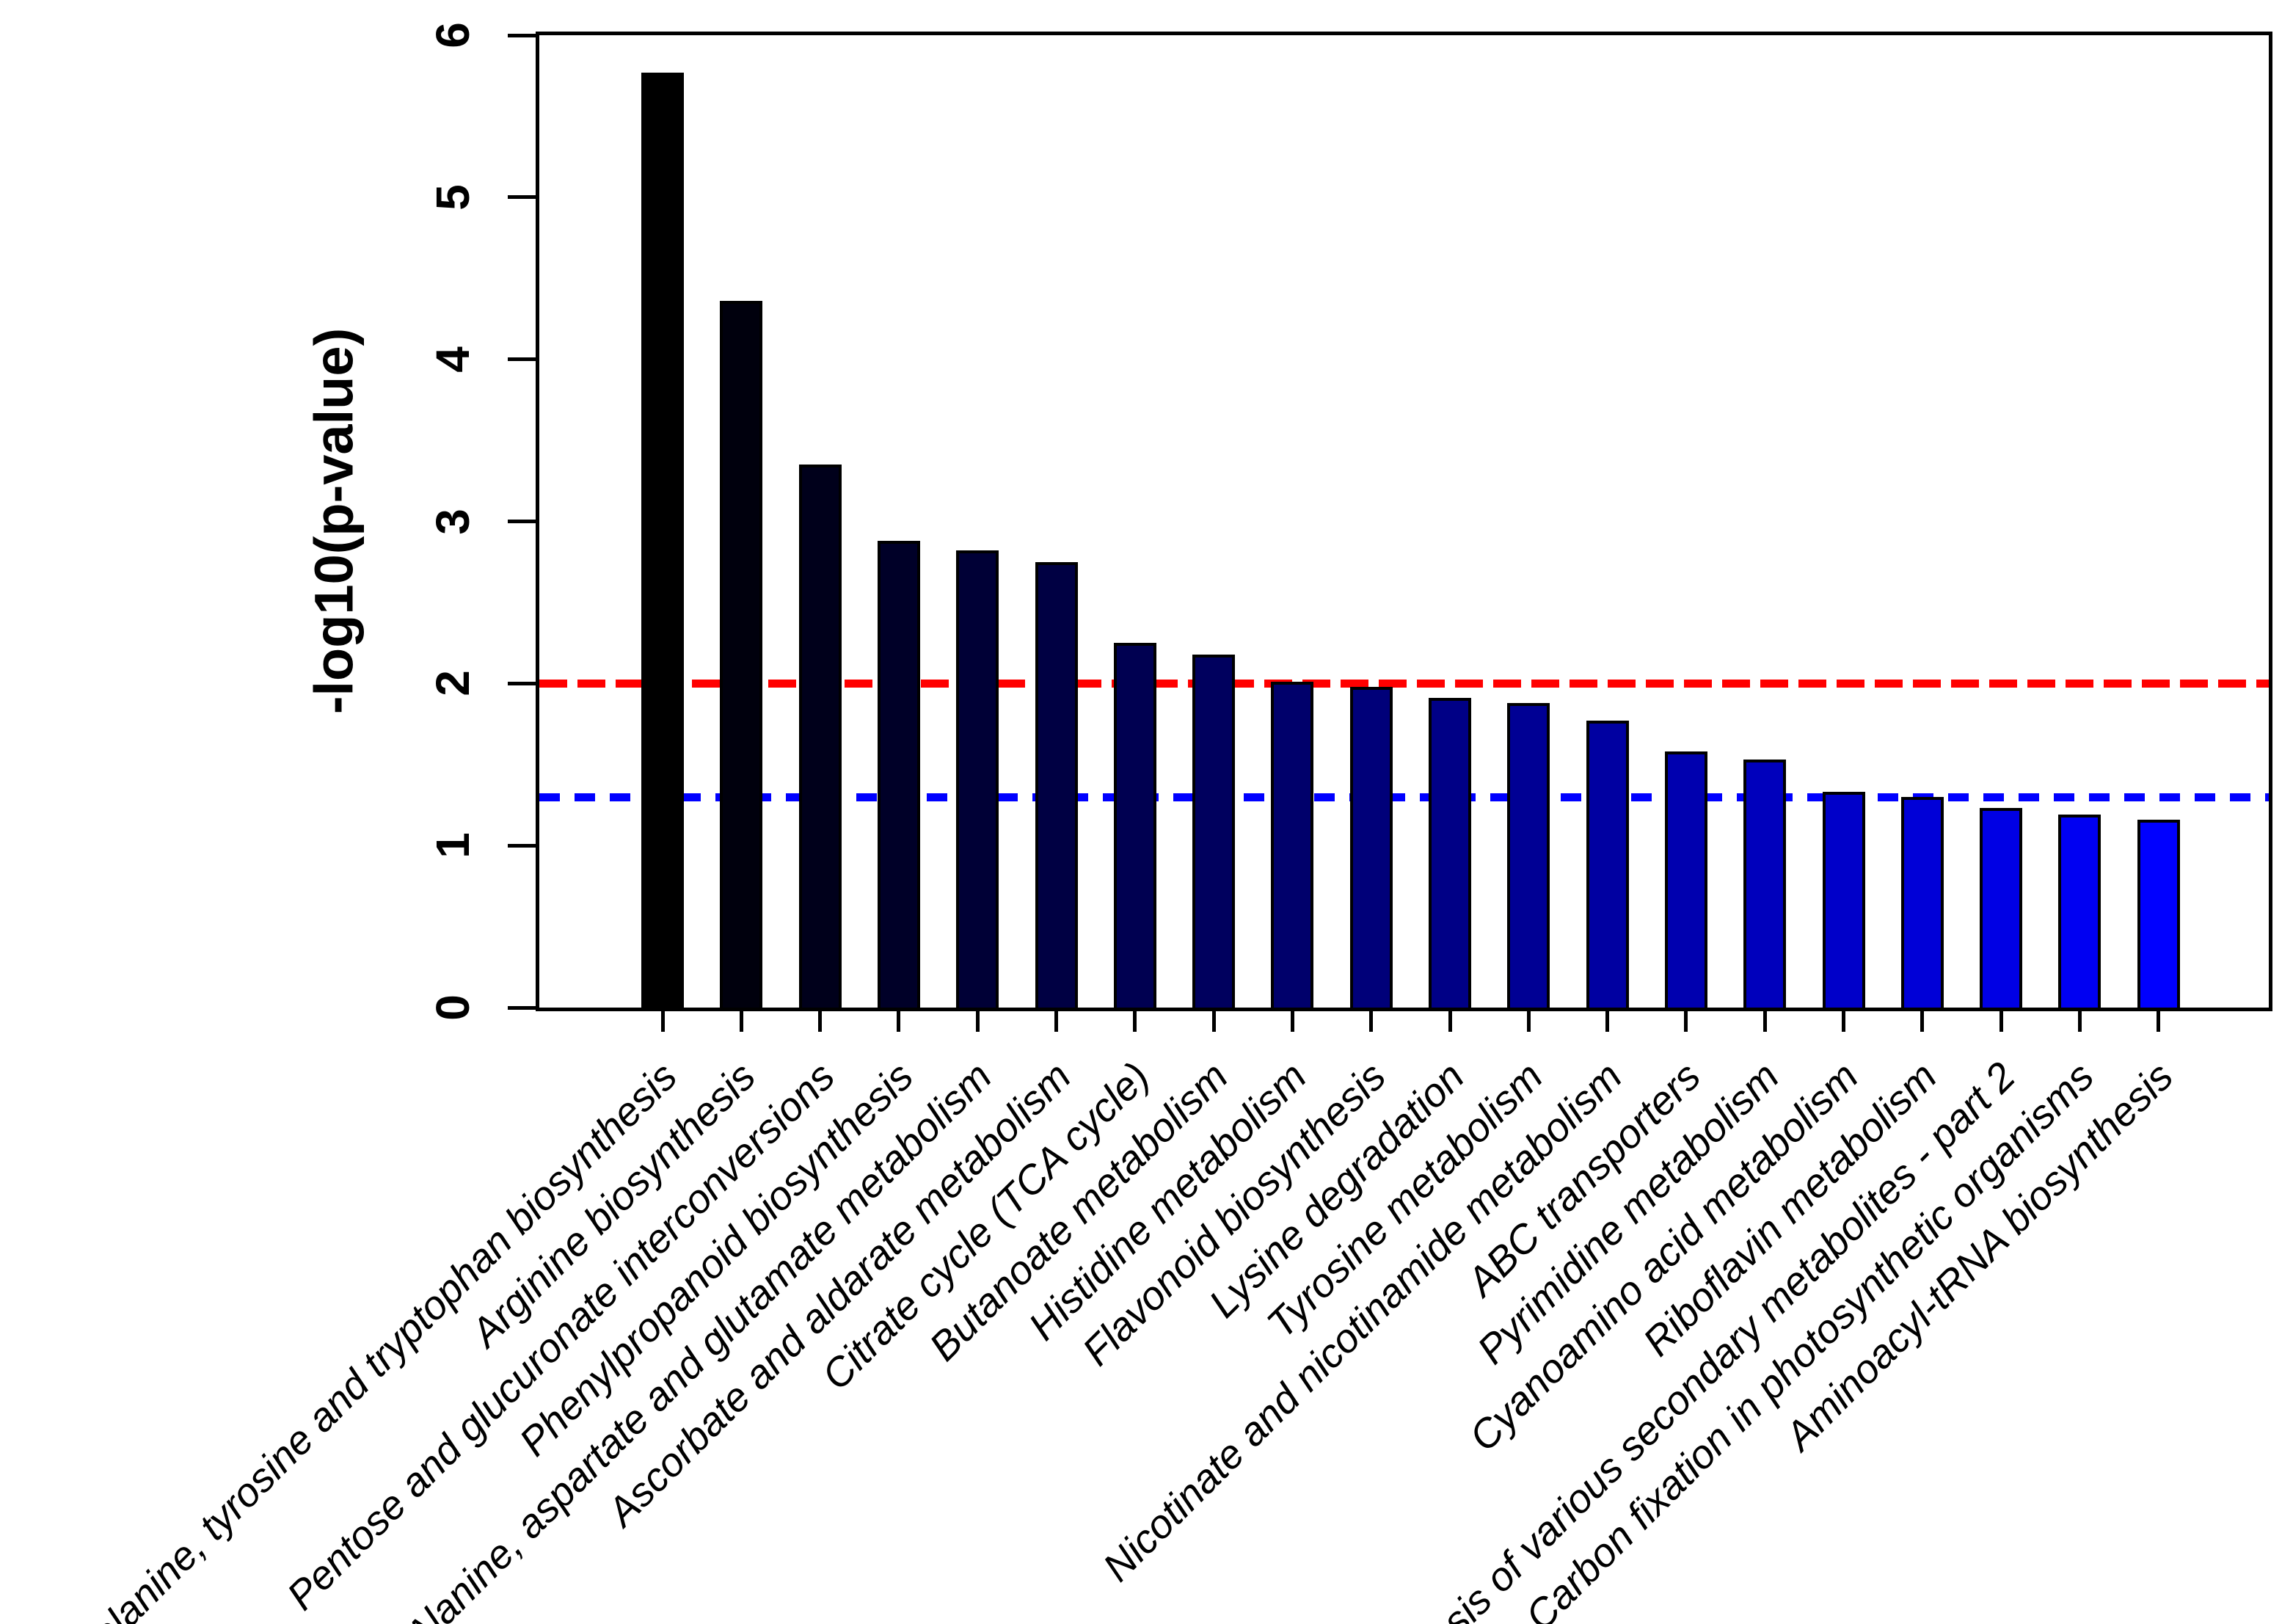 This screenshot has width=2293, height=1624. I want to click on y-tick-label: 4, so click(452, 359).